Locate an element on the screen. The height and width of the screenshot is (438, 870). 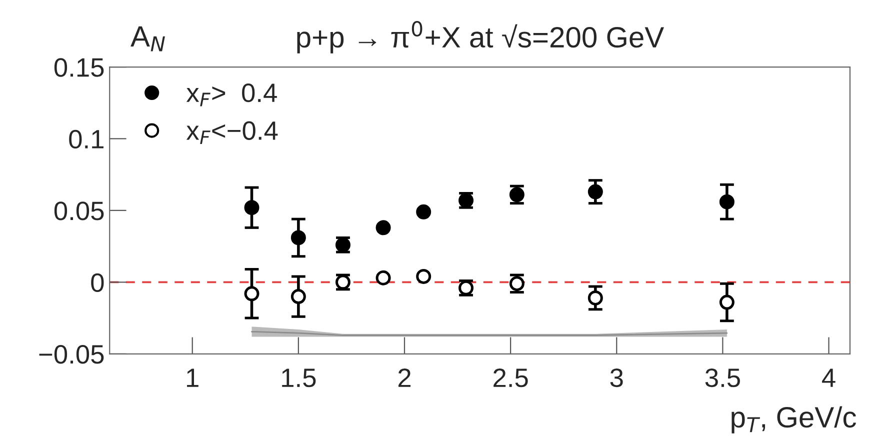
x-tick-label: 4 is located at coordinates (829, 377).